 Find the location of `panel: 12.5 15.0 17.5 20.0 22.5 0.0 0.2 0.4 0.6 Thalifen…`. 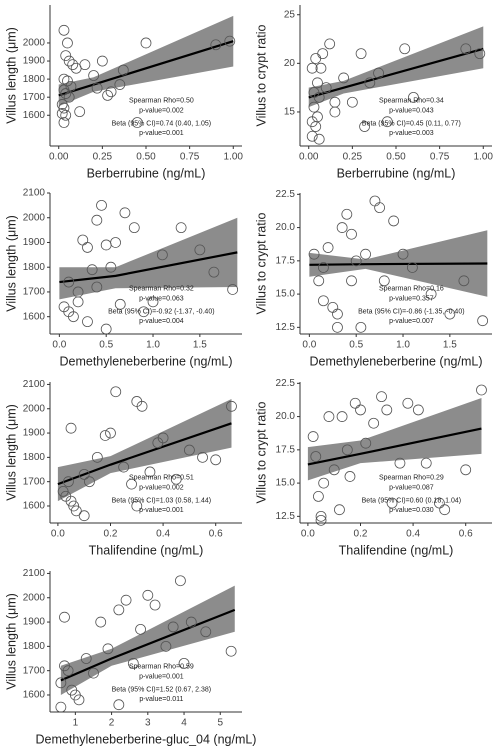

panel: 12.5 15.0 17.5 20.0 22.5 0.0 0.2 0.4 0.6 Thalifen… is located at coordinates (373, 467).